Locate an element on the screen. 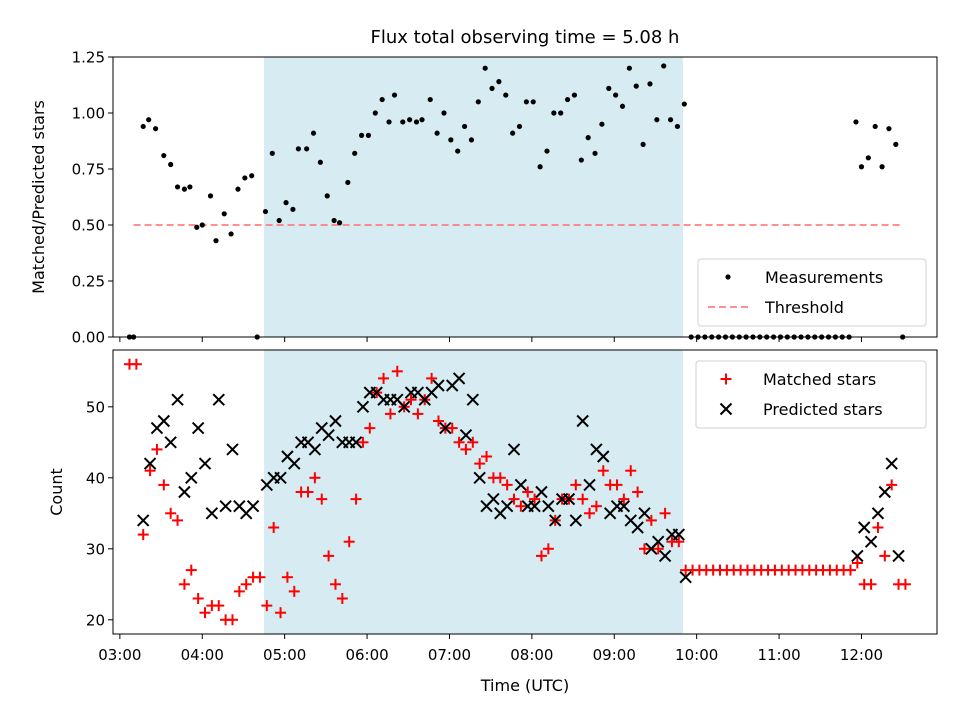 The width and height of the screenshot is (960, 720). count-legend: Matched stars Predicted stars is located at coordinates (811, 394).